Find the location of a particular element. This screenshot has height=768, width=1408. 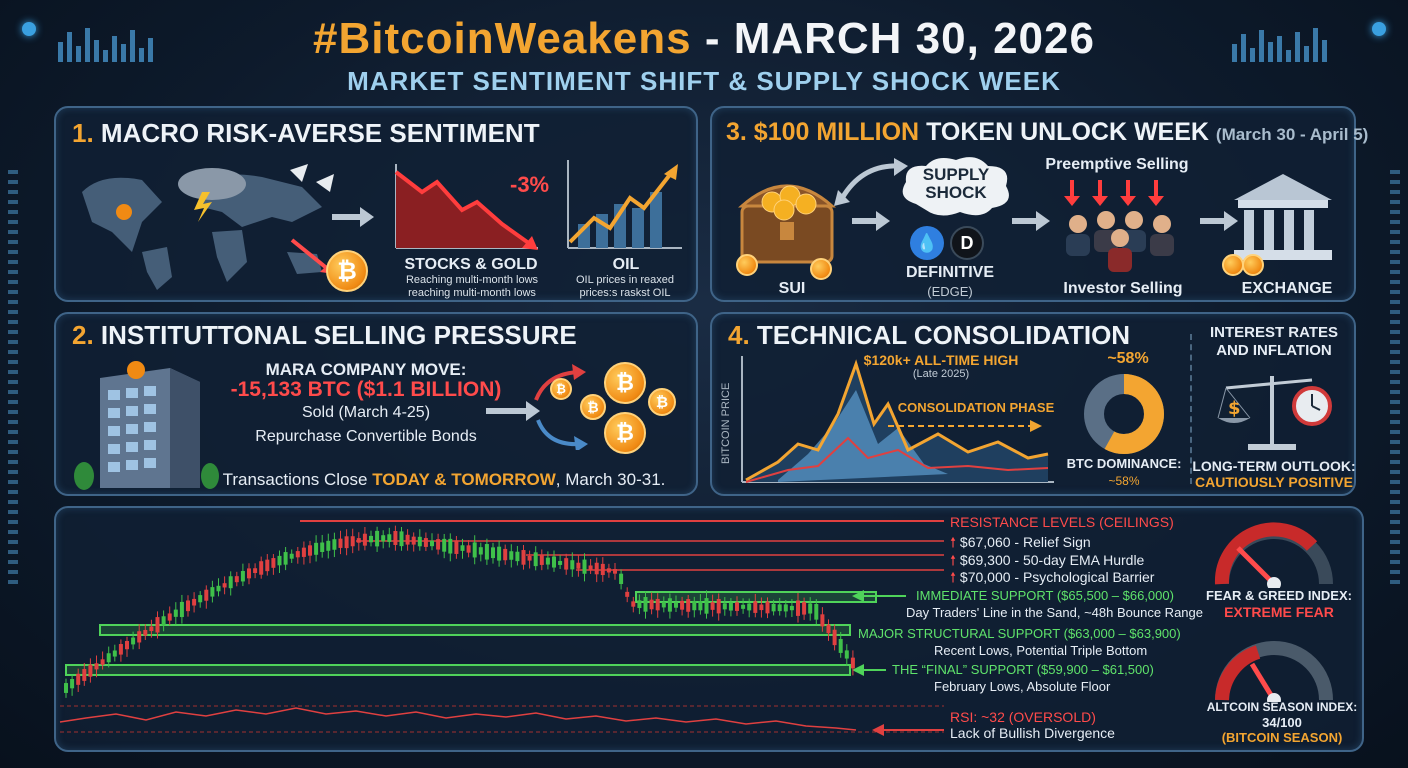

stocks-change: -3% is located at coordinates (530, 184).